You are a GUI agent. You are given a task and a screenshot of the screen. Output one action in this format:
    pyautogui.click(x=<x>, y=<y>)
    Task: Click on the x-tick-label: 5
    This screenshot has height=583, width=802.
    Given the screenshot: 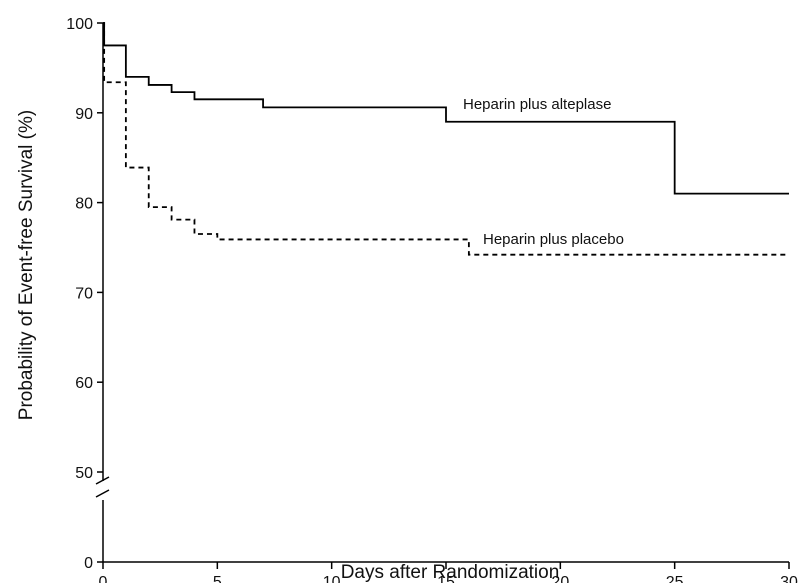 What is the action you would take?
    pyautogui.click(x=217, y=578)
    